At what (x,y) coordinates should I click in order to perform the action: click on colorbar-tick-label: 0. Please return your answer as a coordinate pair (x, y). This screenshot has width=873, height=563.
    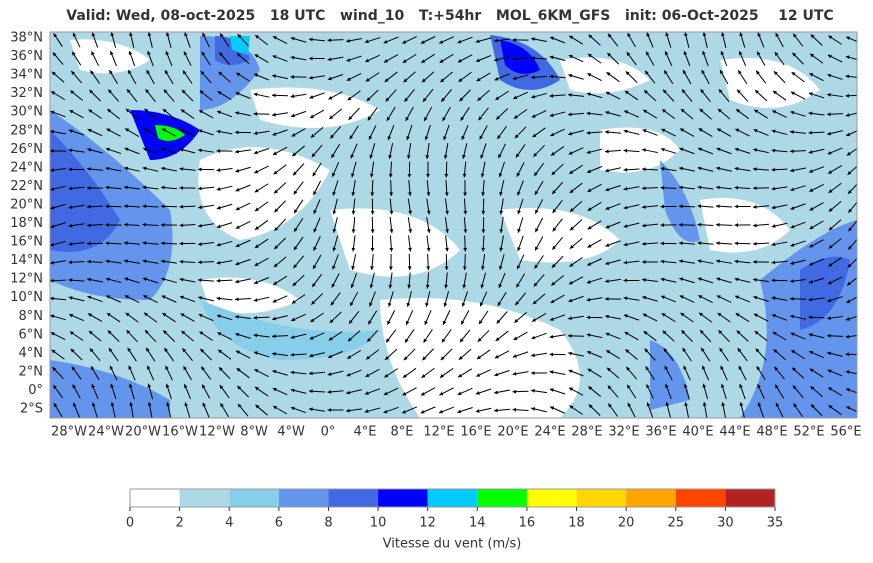
    Looking at the image, I should click on (130, 523).